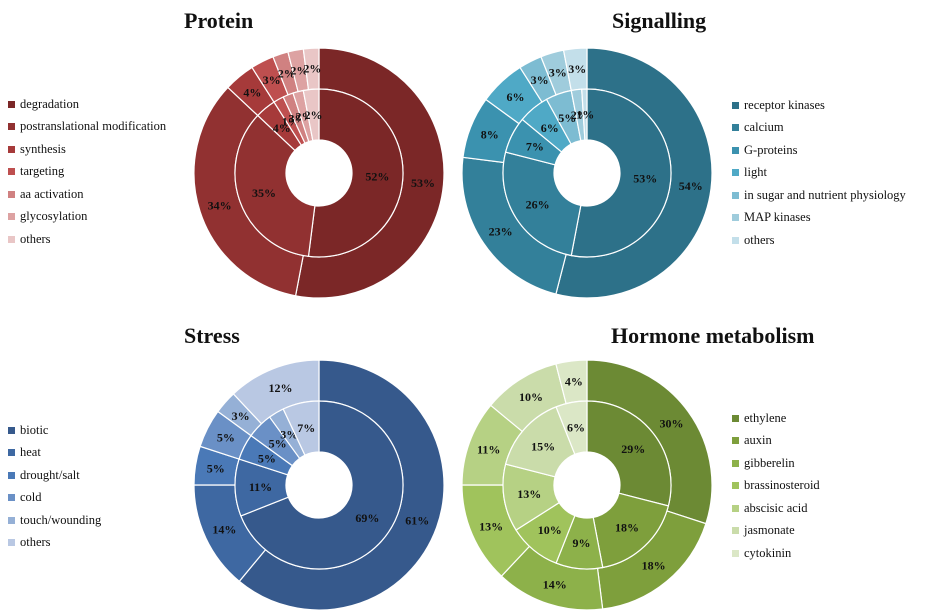 This screenshot has height=610, width=946. I want to click on inner-ring-data-label: 1%, so click(585, 115).